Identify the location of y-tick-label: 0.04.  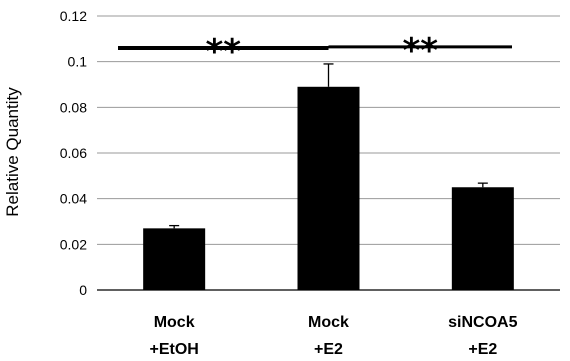
(73, 199).